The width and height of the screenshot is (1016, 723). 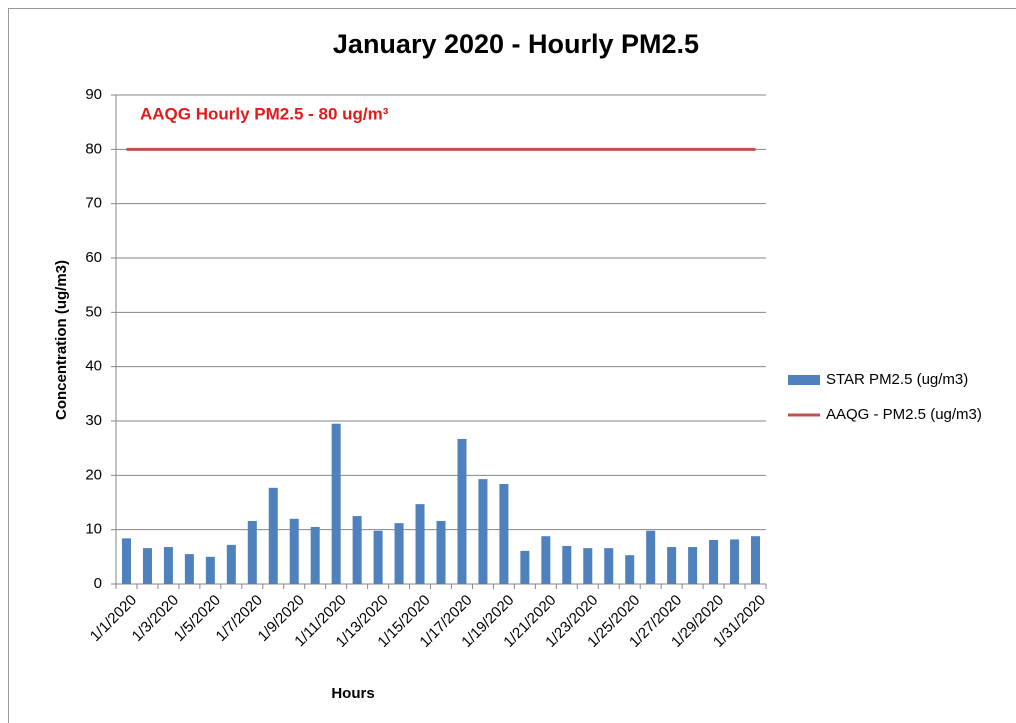 I want to click on y-tick-label: 0, so click(x=98, y=583).